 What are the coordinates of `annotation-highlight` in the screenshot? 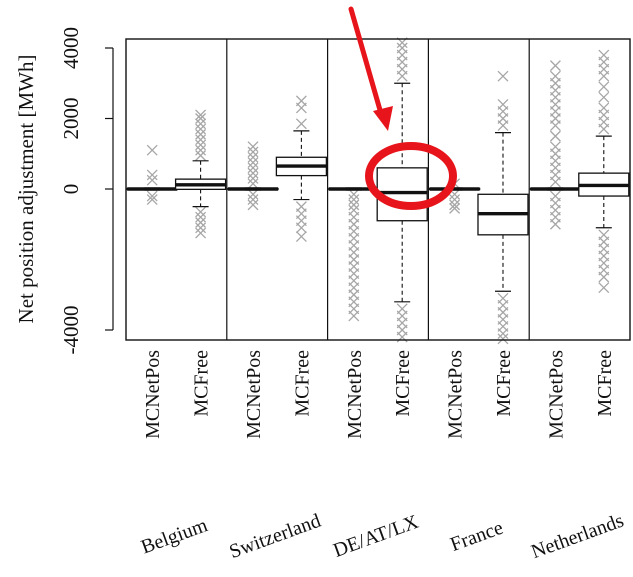 It's located at (402, 108).